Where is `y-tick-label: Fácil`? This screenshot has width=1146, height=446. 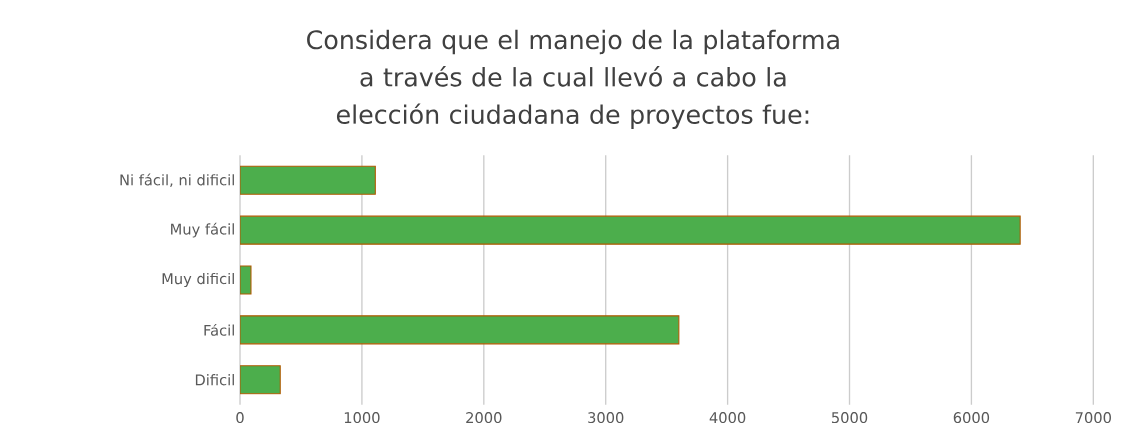 y-tick-label: Fácil is located at coordinates (219, 329).